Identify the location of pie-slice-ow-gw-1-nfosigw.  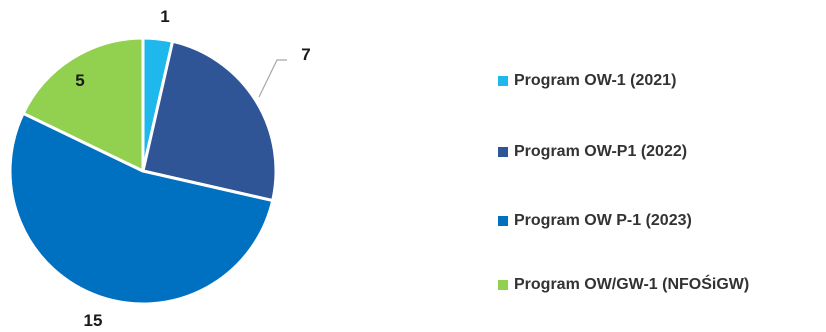
(83, 104).